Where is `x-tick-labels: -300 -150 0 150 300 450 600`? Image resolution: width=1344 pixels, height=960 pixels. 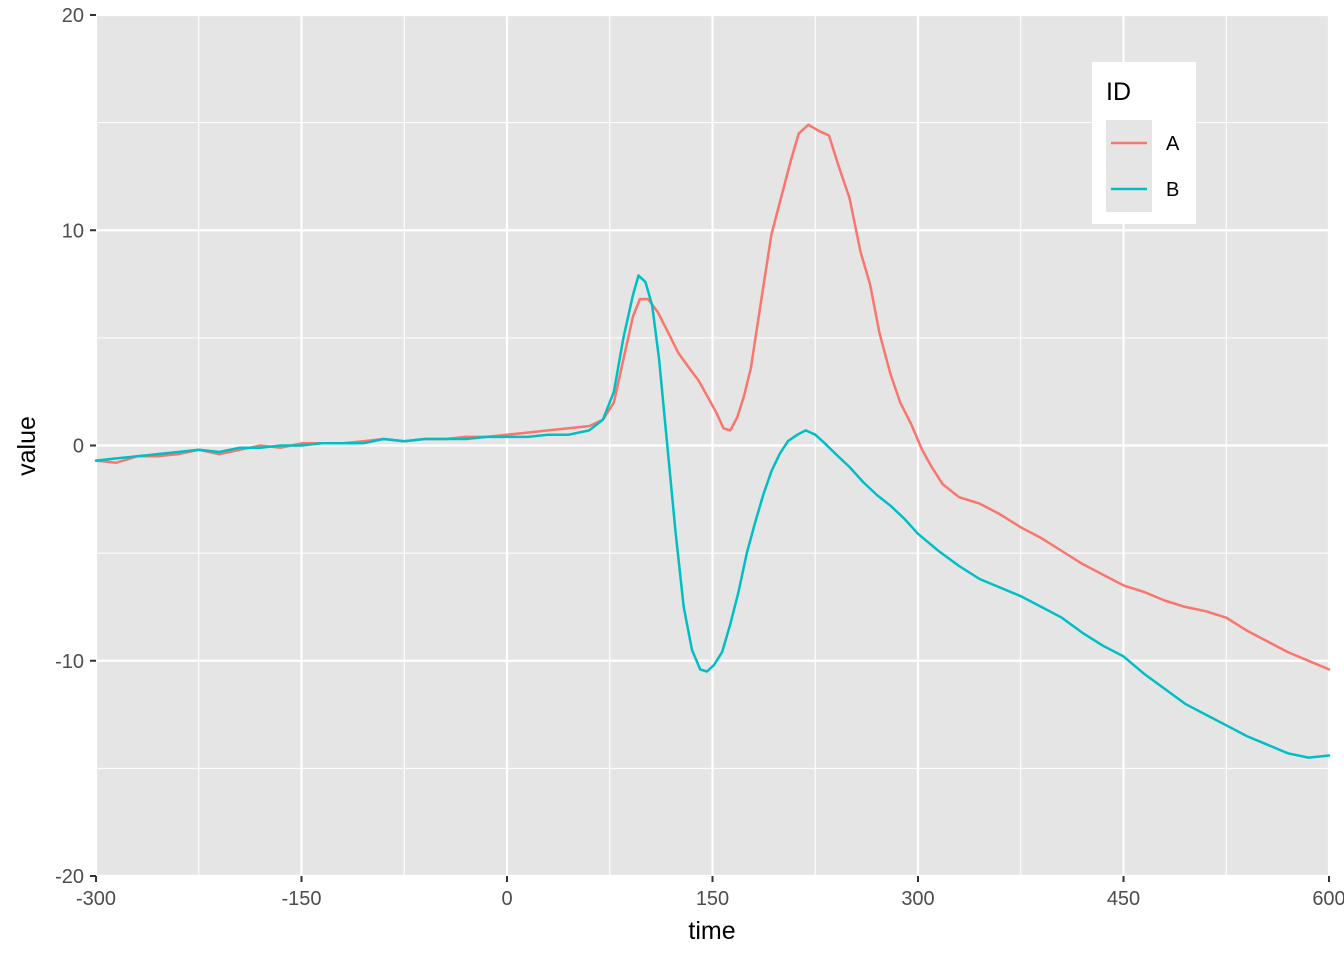 x-tick-labels: -300 -150 0 150 300 450 600 is located at coordinates (710, 899).